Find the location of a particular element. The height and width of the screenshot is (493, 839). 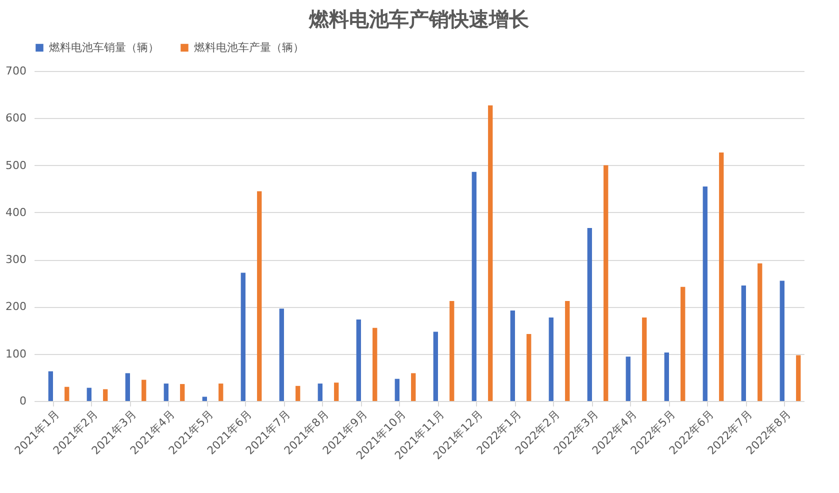

y-tick-label: 0 is located at coordinates (23, 401).